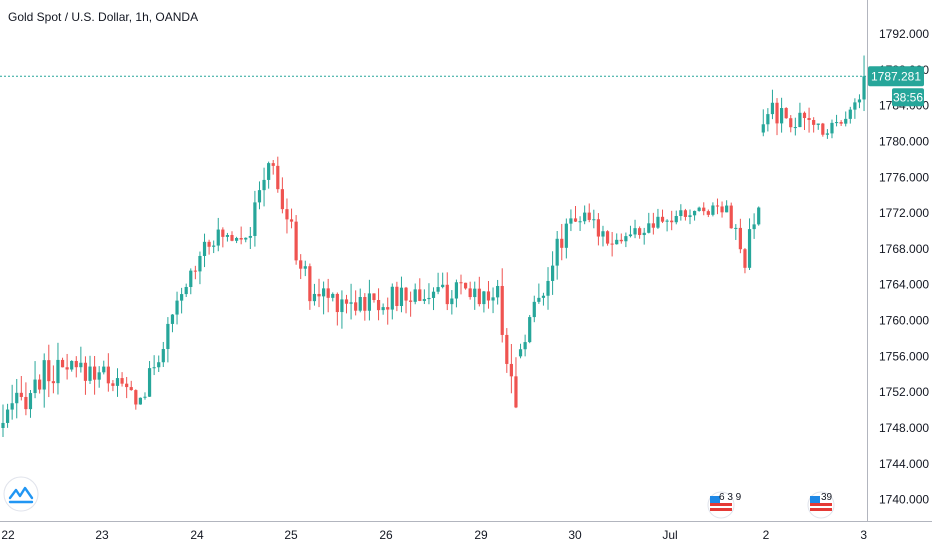 The width and height of the screenshot is (932, 550). What do you see at coordinates (821, 505) in the screenshot?
I see `event-badge-2: 39` at bounding box center [821, 505].